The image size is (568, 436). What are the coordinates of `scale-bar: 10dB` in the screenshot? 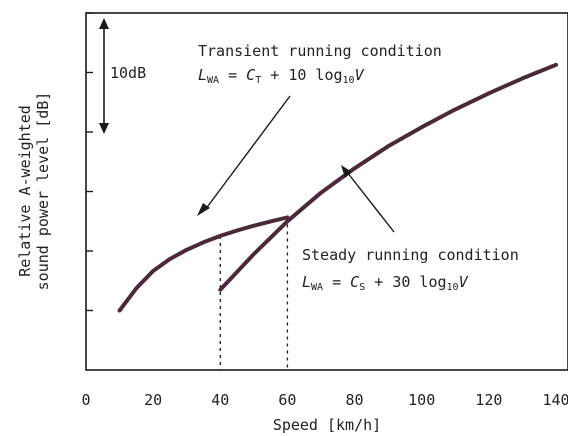 It's located at (122, 76).